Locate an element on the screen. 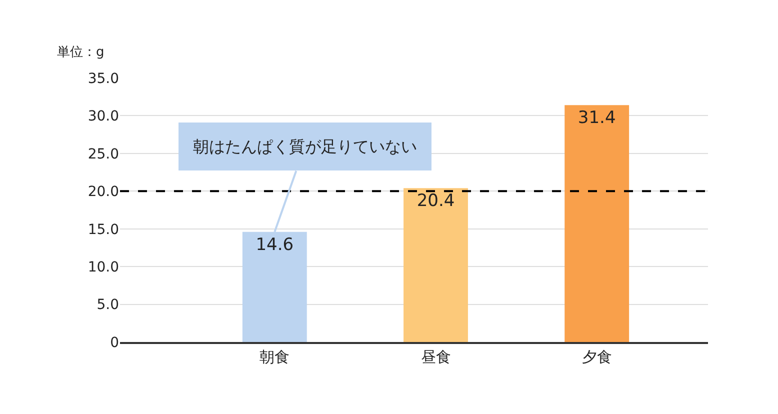 This screenshot has height=414, width=778. y-tick-label: 20.0 is located at coordinates (103, 192).